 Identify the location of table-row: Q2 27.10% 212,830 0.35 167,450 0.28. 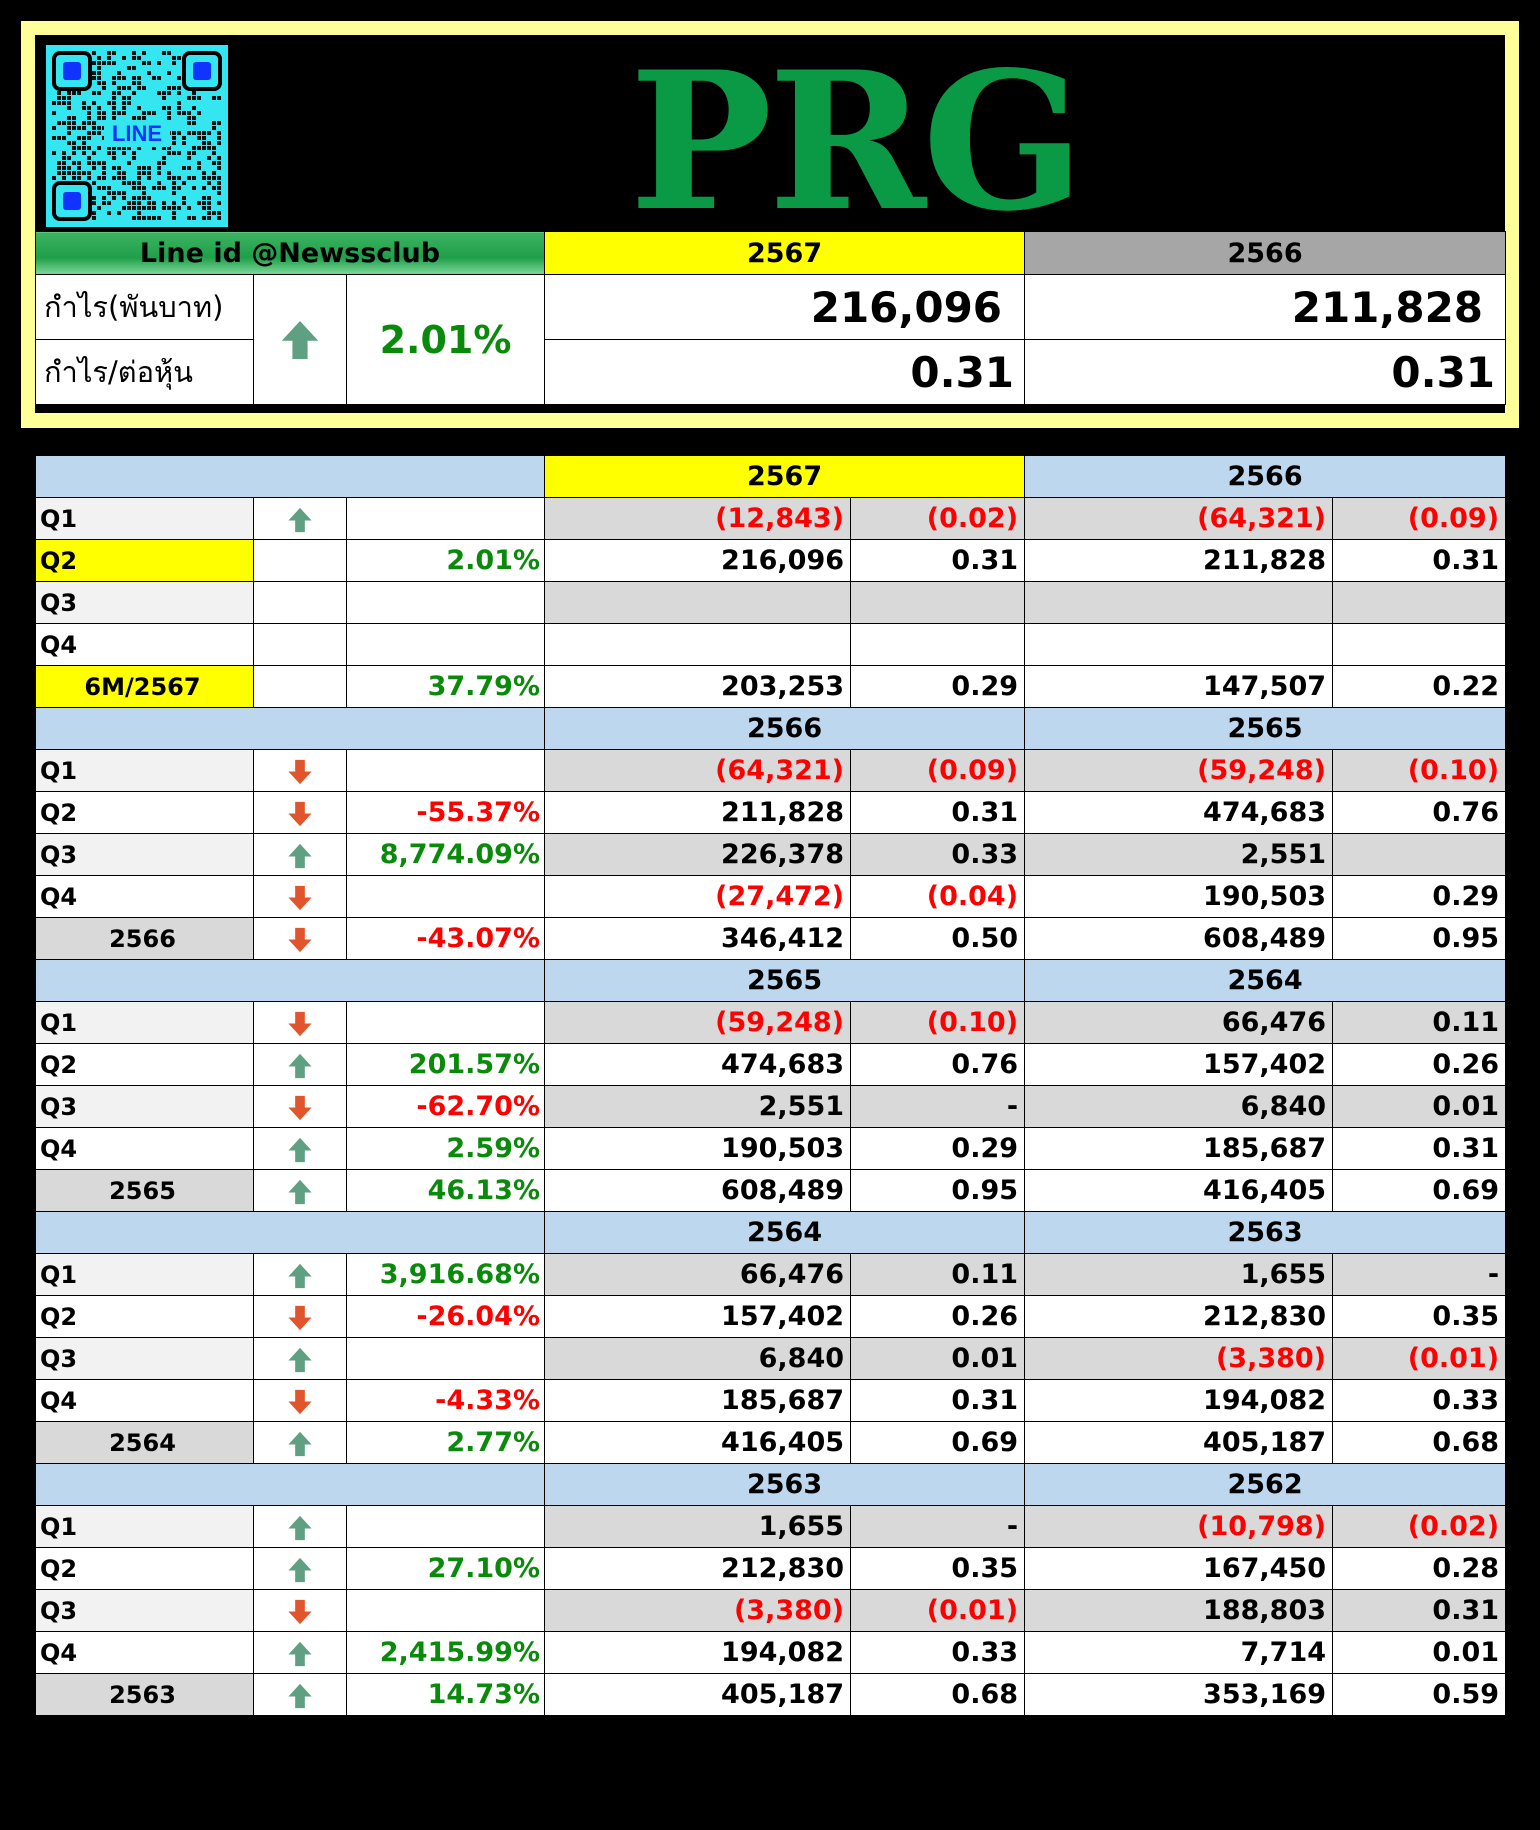
(771, 1568).